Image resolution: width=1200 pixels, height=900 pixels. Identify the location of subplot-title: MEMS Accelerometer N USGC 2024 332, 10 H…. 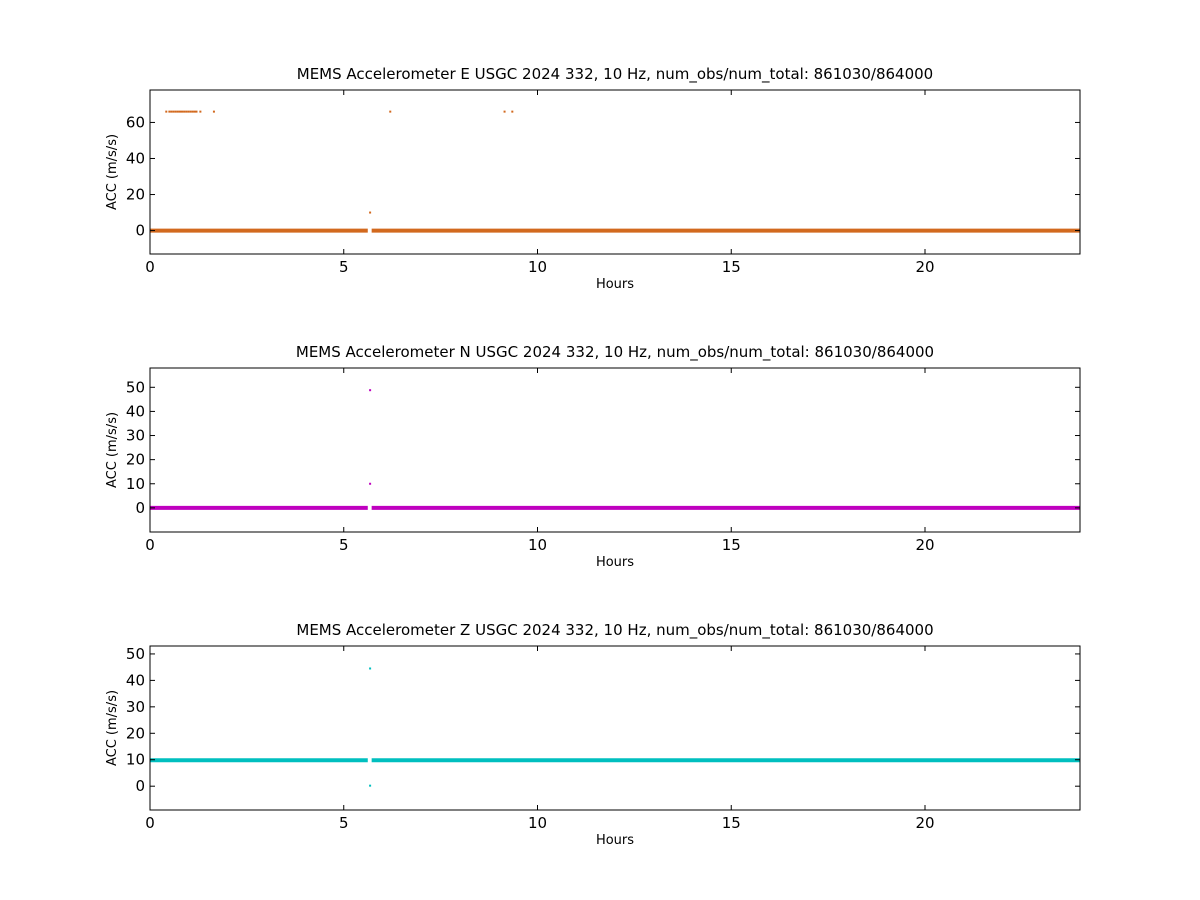
(615, 352).